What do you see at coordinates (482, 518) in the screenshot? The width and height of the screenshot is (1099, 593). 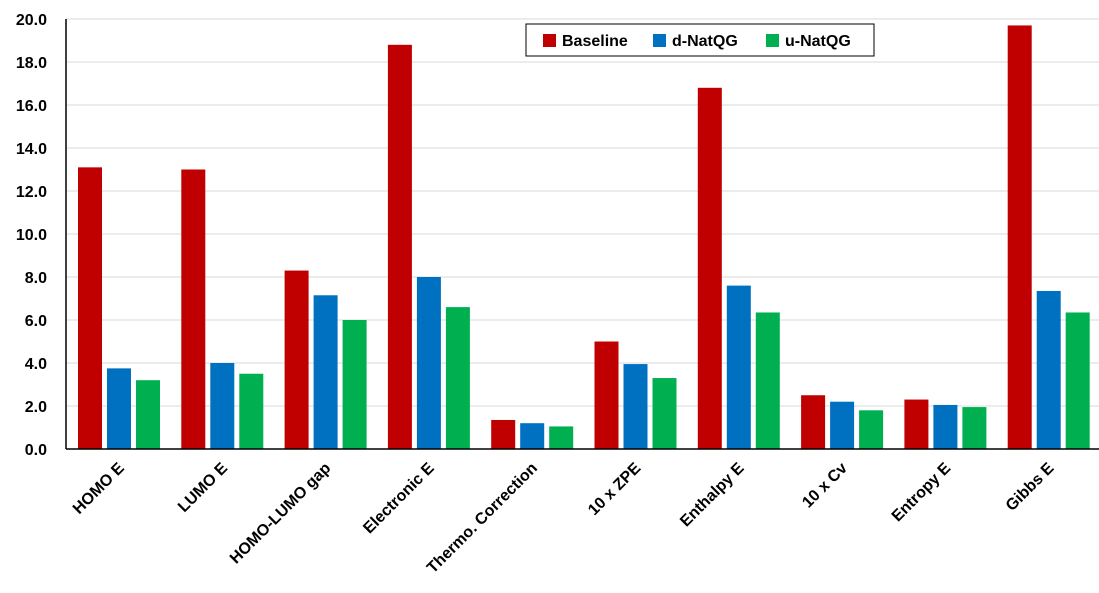 I see `x-tick-label: Thermo. Correction` at bounding box center [482, 518].